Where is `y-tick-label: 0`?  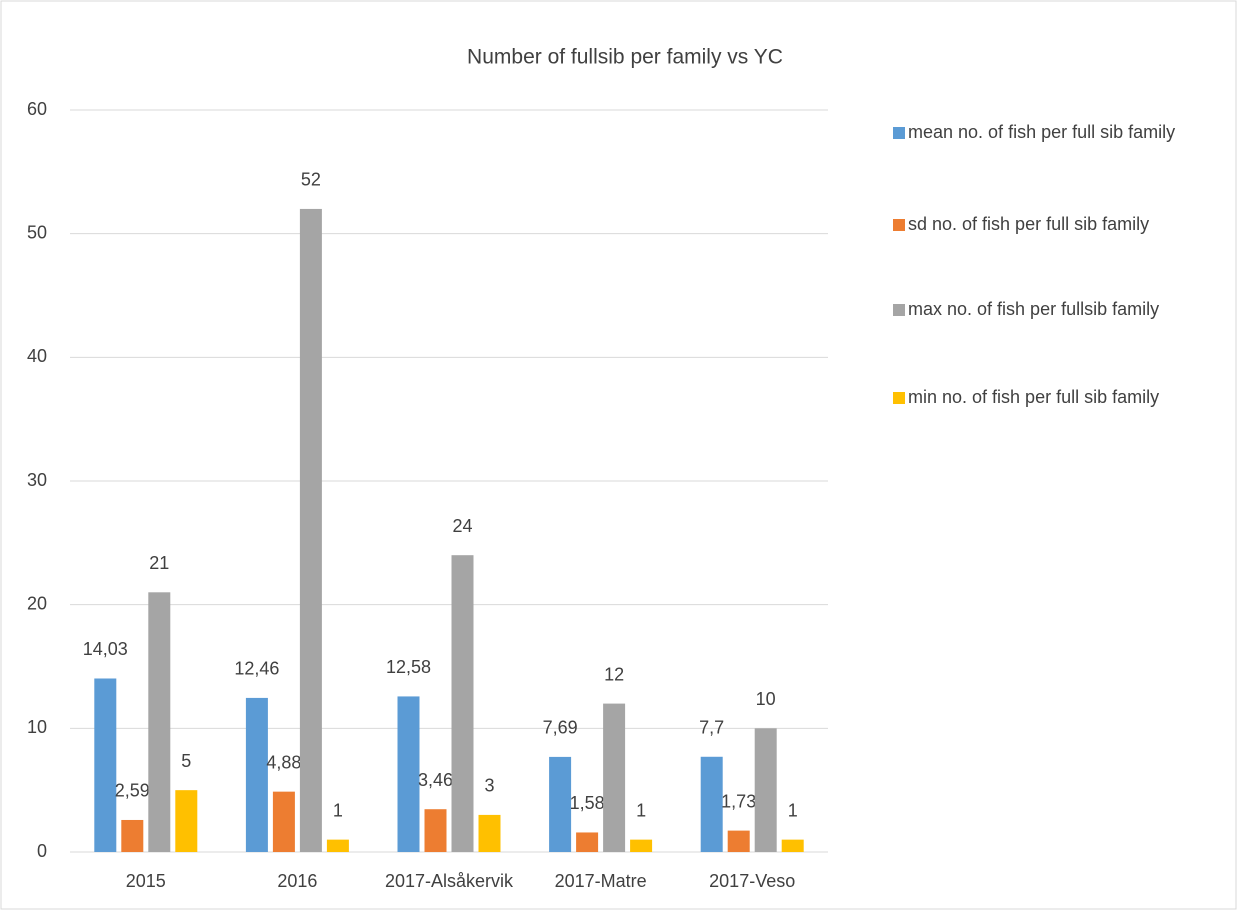 y-tick-label: 0 is located at coordinates (42, 851).